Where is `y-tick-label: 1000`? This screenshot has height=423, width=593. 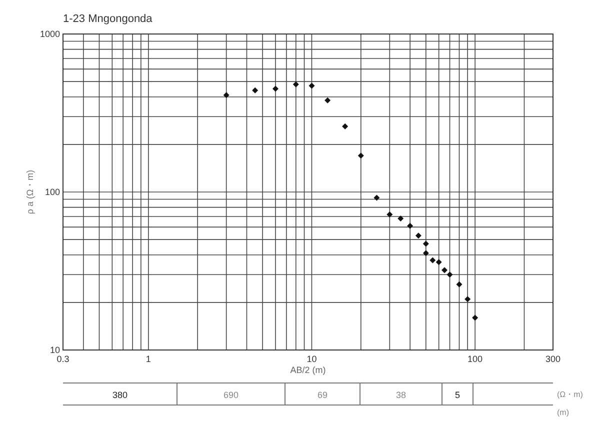
y-tick-label: 1000 is located at coordinates (50, 34).